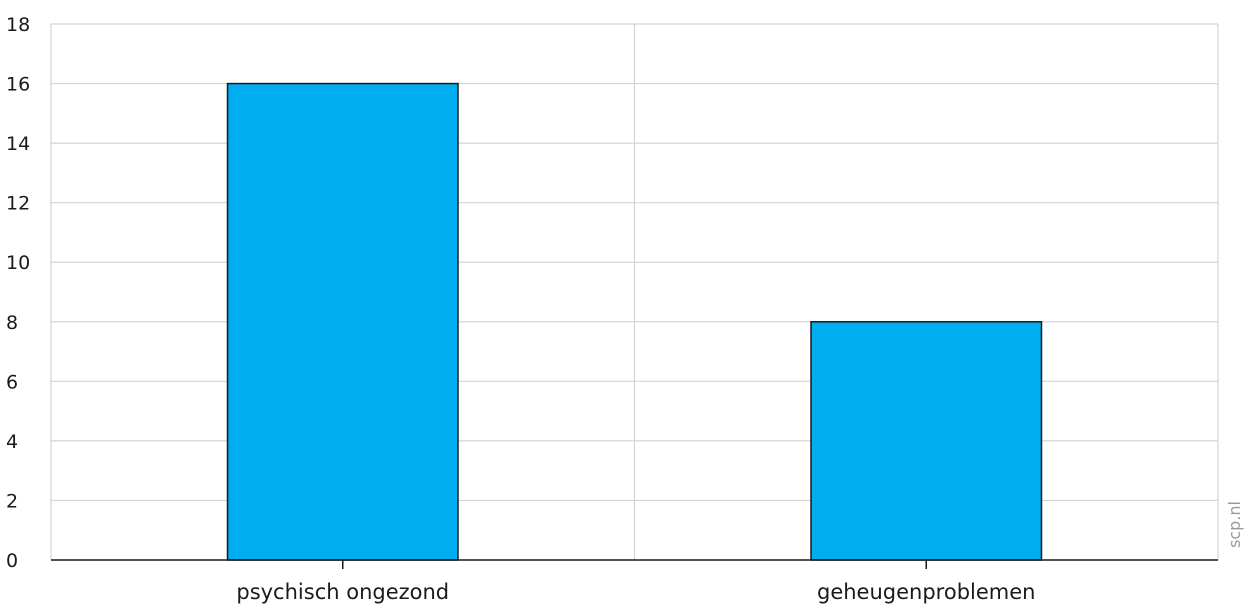  Describe the element at coordinates (18, 204) in the screenshot. I see `y-tick-label: 12` at that location.